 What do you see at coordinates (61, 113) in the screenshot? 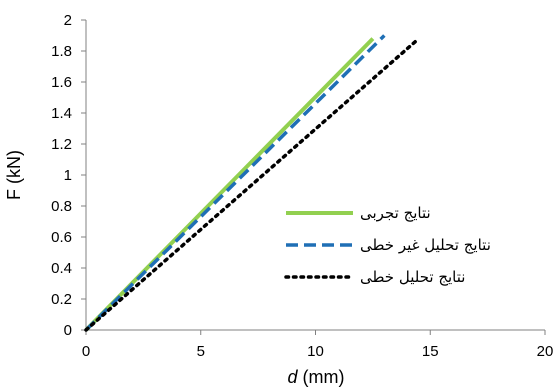
I see `y-tick-label: 1.4` at bounding box center [61, 113].